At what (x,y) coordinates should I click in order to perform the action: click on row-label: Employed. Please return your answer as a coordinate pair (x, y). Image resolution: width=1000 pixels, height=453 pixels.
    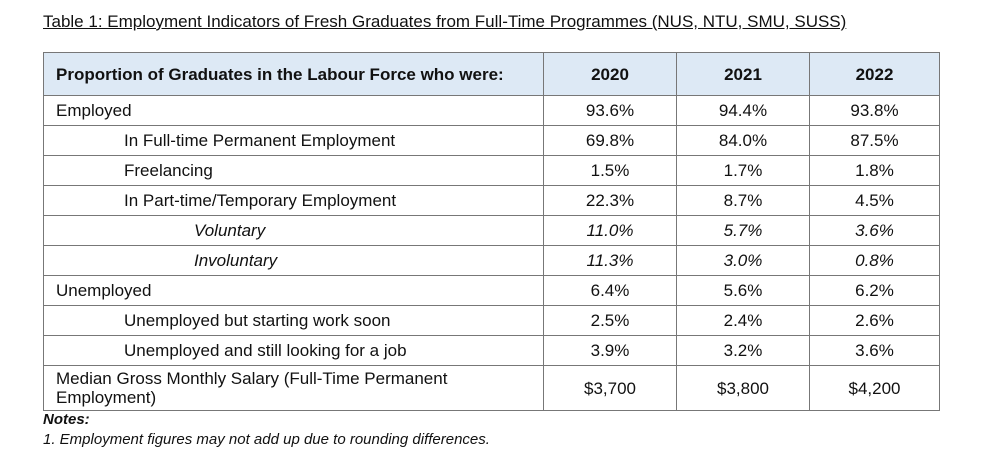
    Looking at the image, I should click on (293, 110).